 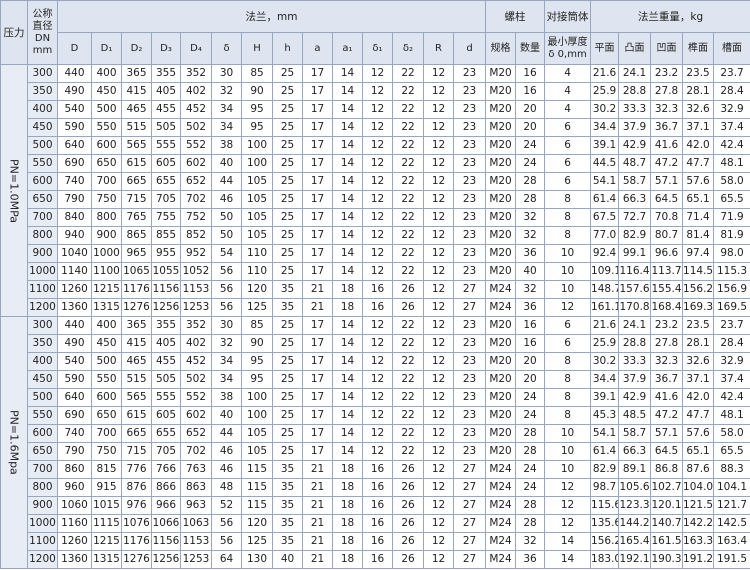 I want to click on data-cell: 135.6, so click(x=605, y=523).